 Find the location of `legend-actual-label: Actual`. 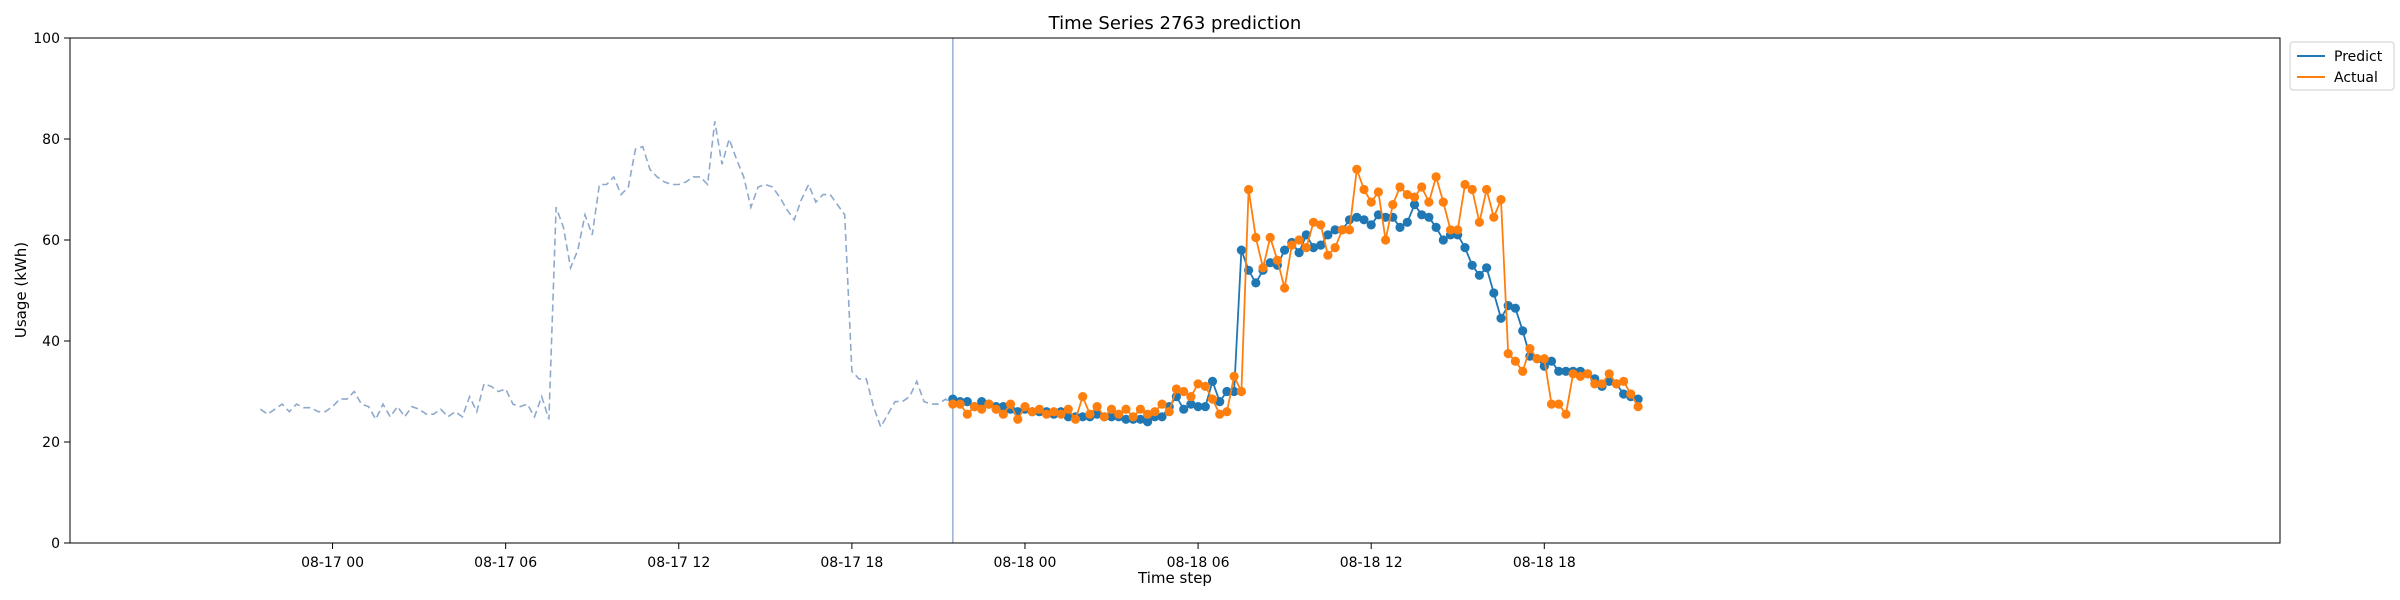

legend-actual-label: Actual is located at coordinates (2356, 78).